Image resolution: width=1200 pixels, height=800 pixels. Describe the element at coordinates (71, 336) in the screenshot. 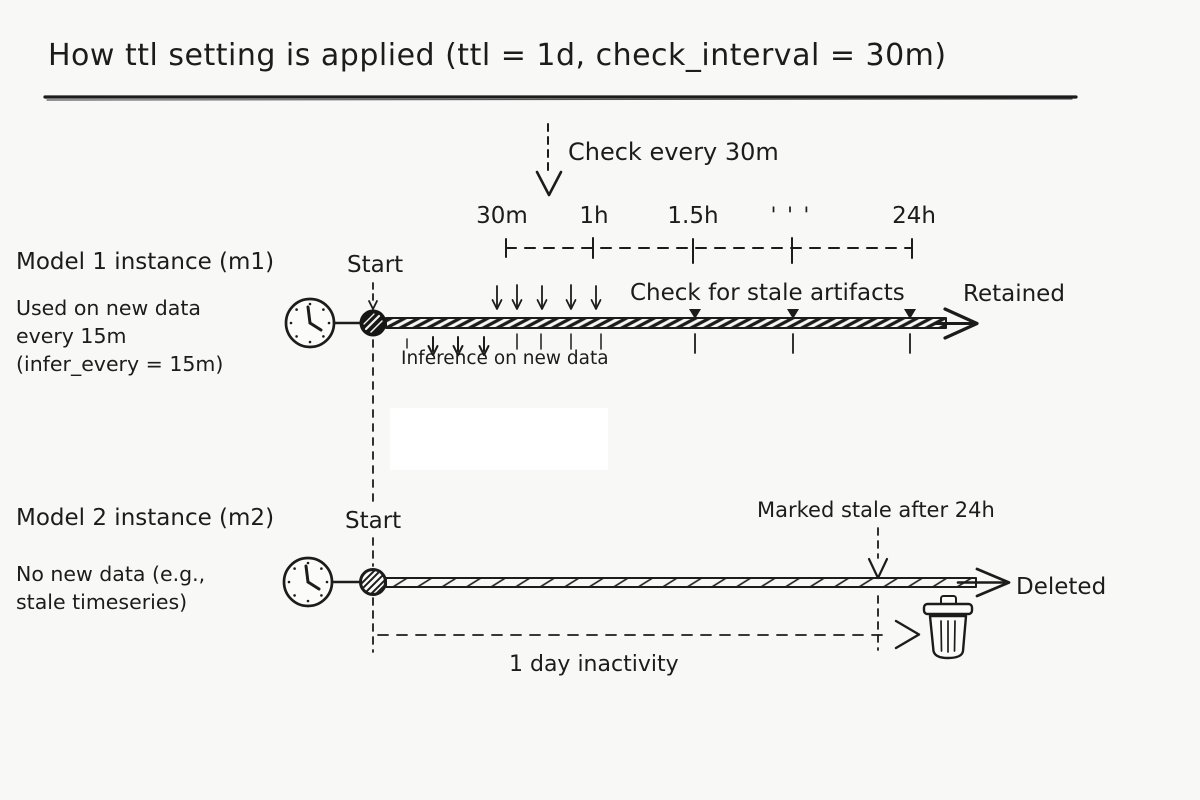

I see `model1-description-line: every 15m` at that location.